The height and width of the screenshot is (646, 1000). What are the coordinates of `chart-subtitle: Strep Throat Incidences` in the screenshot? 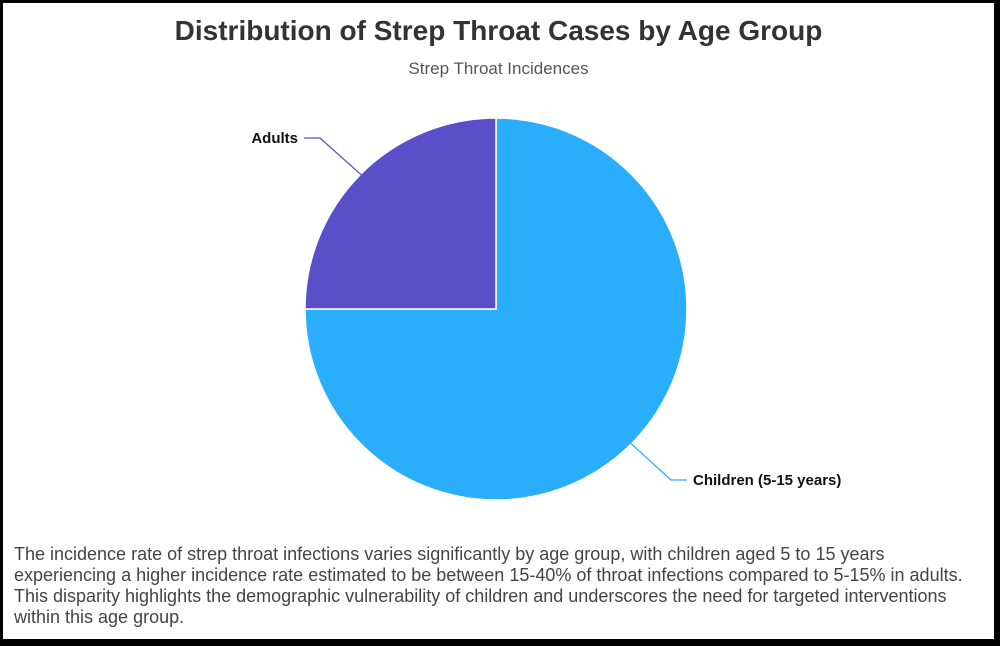 It's located at (498, 68).